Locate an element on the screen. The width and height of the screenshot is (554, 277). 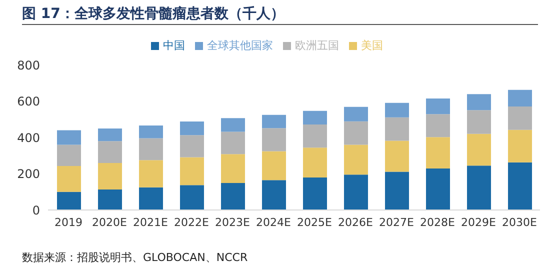
x-tick-label: 2030E is located at coordinates (520, 222).